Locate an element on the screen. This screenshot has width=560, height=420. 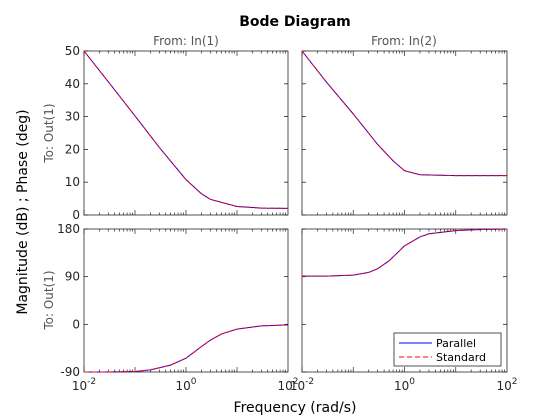
series-line-standard-phase-in2 is located at coordinates (405, 252).